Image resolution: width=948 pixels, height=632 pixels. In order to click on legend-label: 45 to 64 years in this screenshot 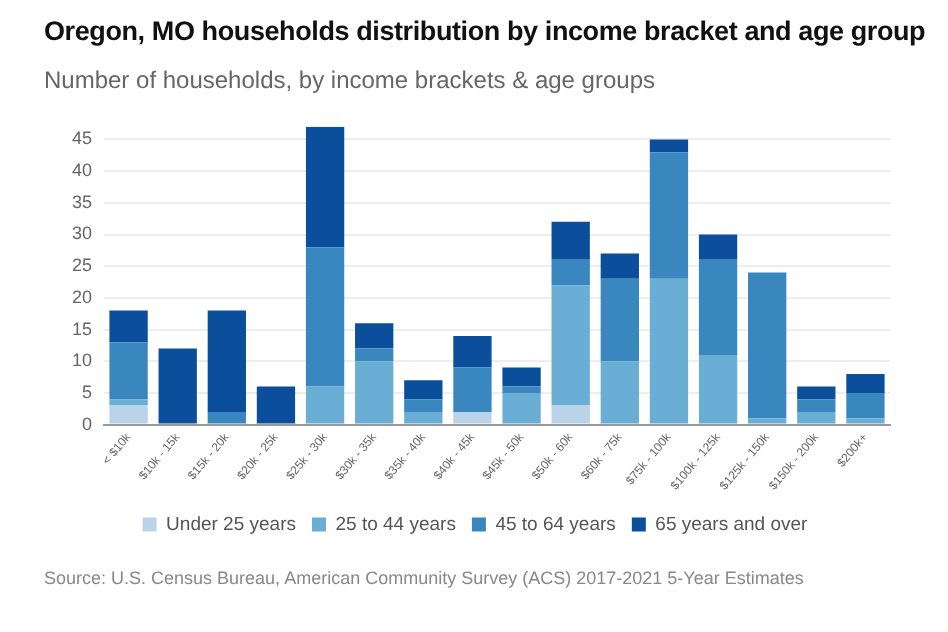, I will do `click(556, 524)`.